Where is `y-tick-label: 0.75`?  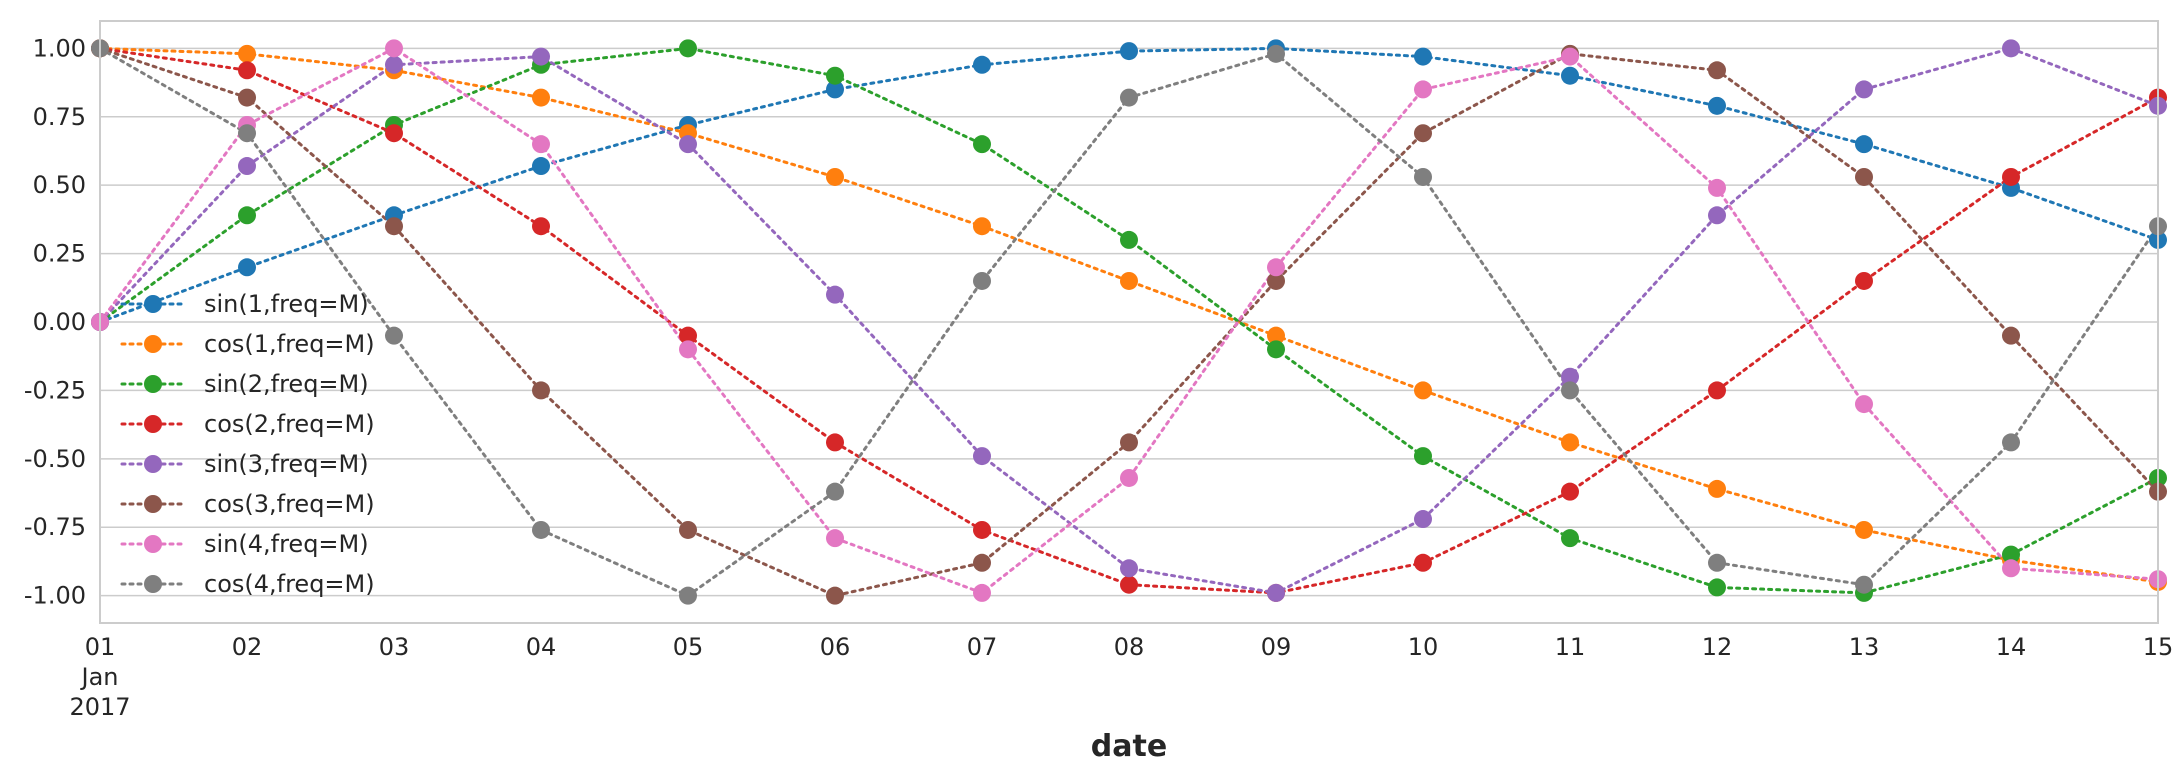 y-tick-label: 0.75 is located at coordinates (59, 117).